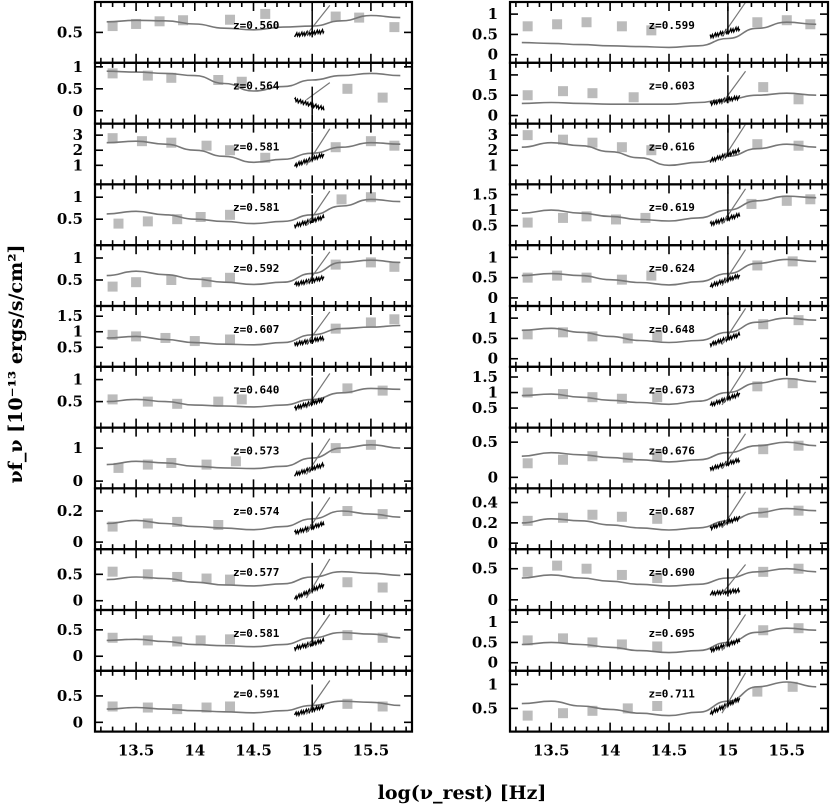  I want to click on panel-17: z=0.624 1 0.5 0, so click(651, 276).